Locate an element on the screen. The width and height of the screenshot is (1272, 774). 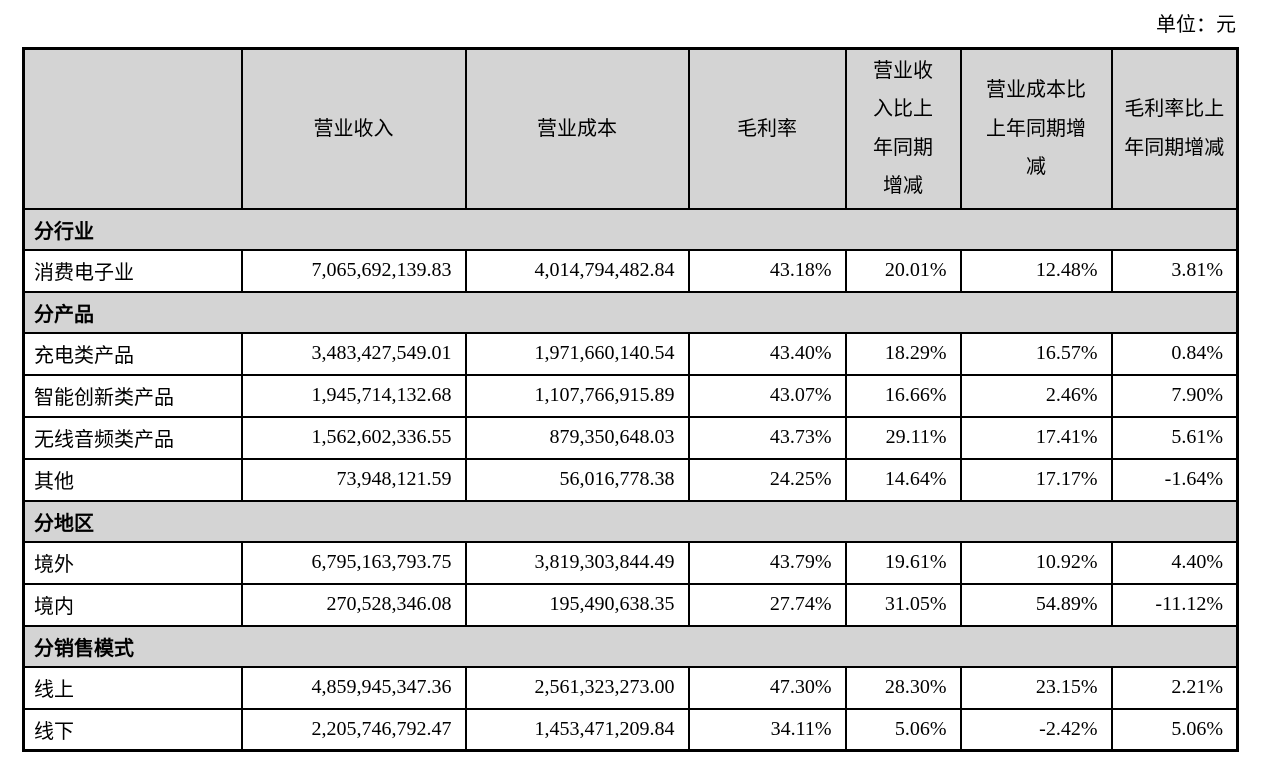
cell-value: 43.79% is located at coordinates (767, 562).